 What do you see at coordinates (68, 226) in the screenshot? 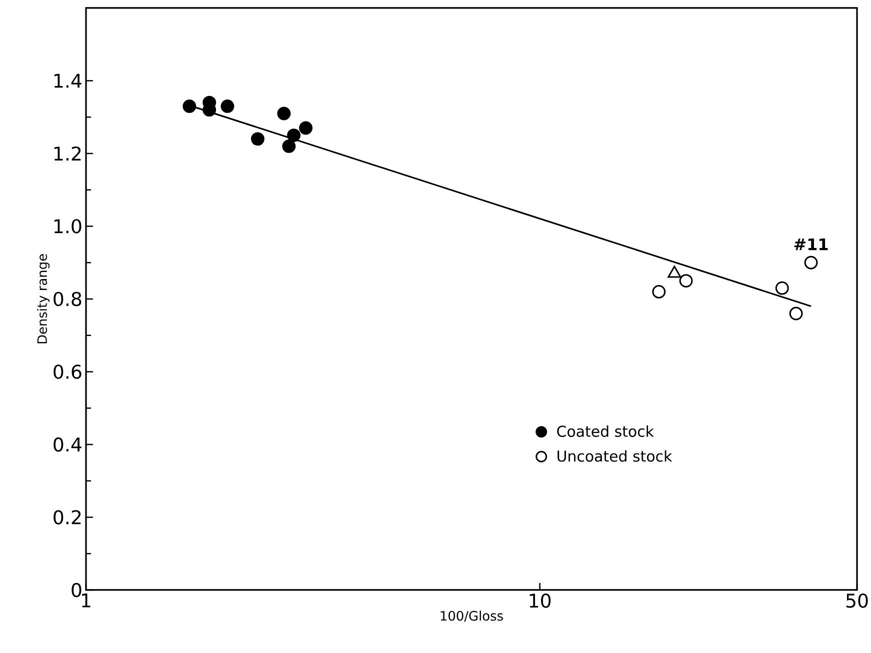
I see `y-tick-label: 1.0` at bounding box center [68, 226].